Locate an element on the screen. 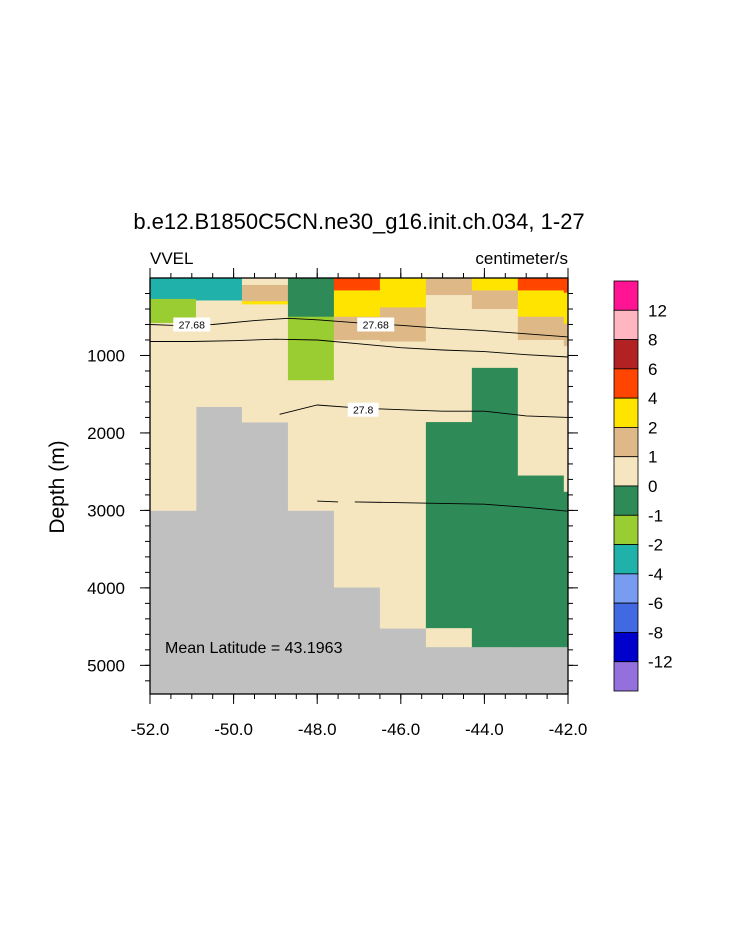 Image resolution: width=733 pixels, height=945 pixels. colorbar-label-6: 0 is located at coordinates (652, 486).